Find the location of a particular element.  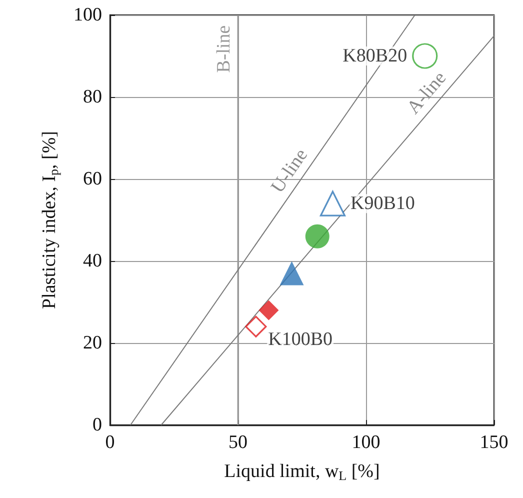

x-tick-label: 100 is located at coordinates (366, 442).